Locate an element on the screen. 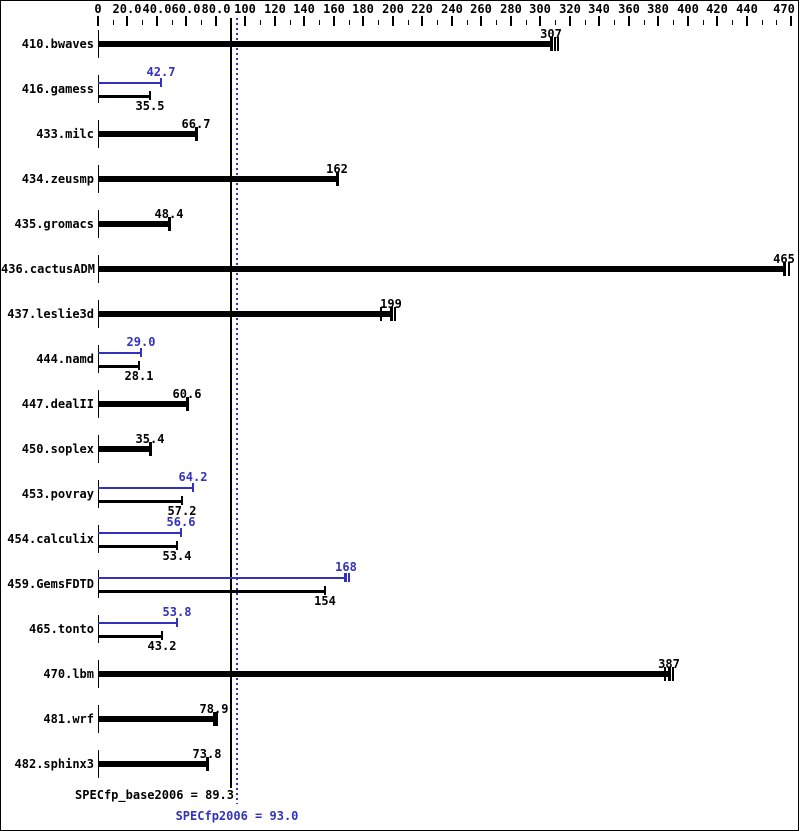 The image size is (799, 831). axis-tick-label: 220 is located at coordinates (422, 9).